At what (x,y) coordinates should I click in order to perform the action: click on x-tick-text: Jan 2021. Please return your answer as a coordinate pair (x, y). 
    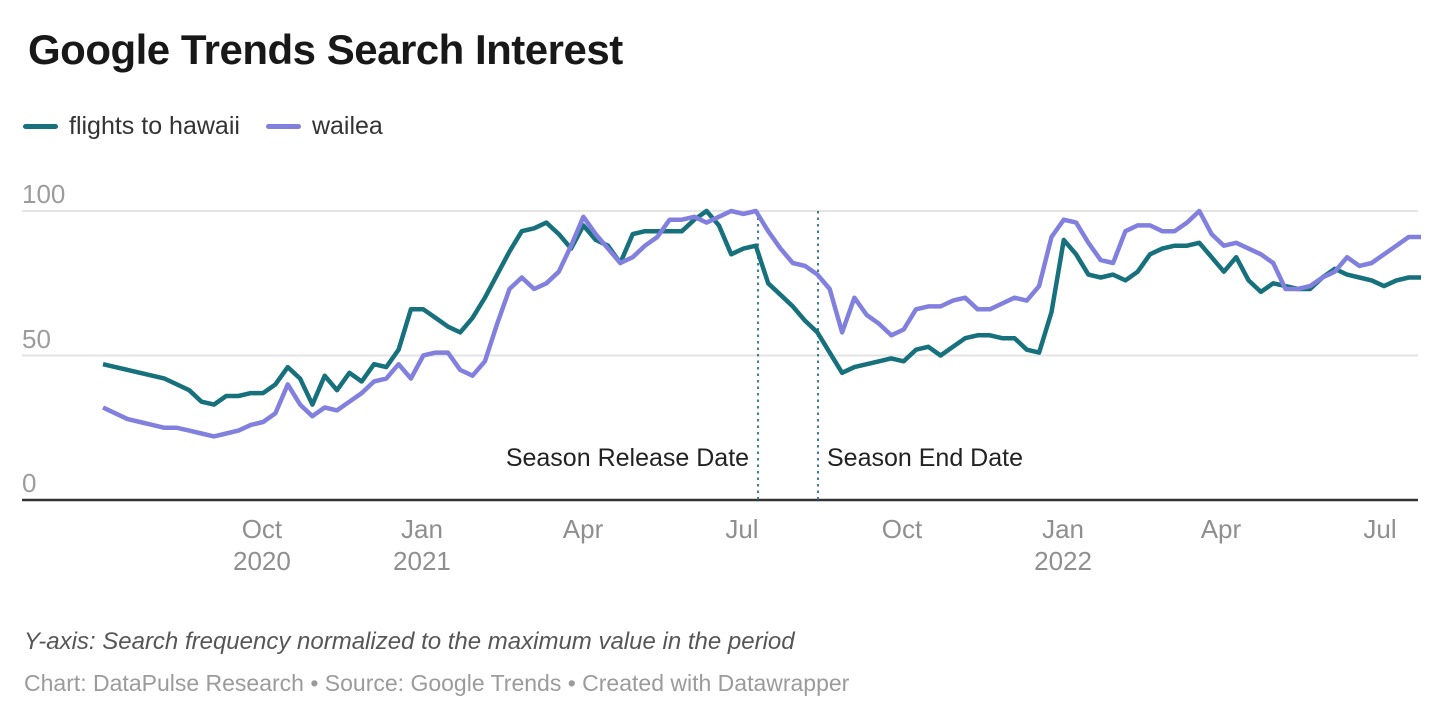
    Looking at the image, I should click on (422, 545).